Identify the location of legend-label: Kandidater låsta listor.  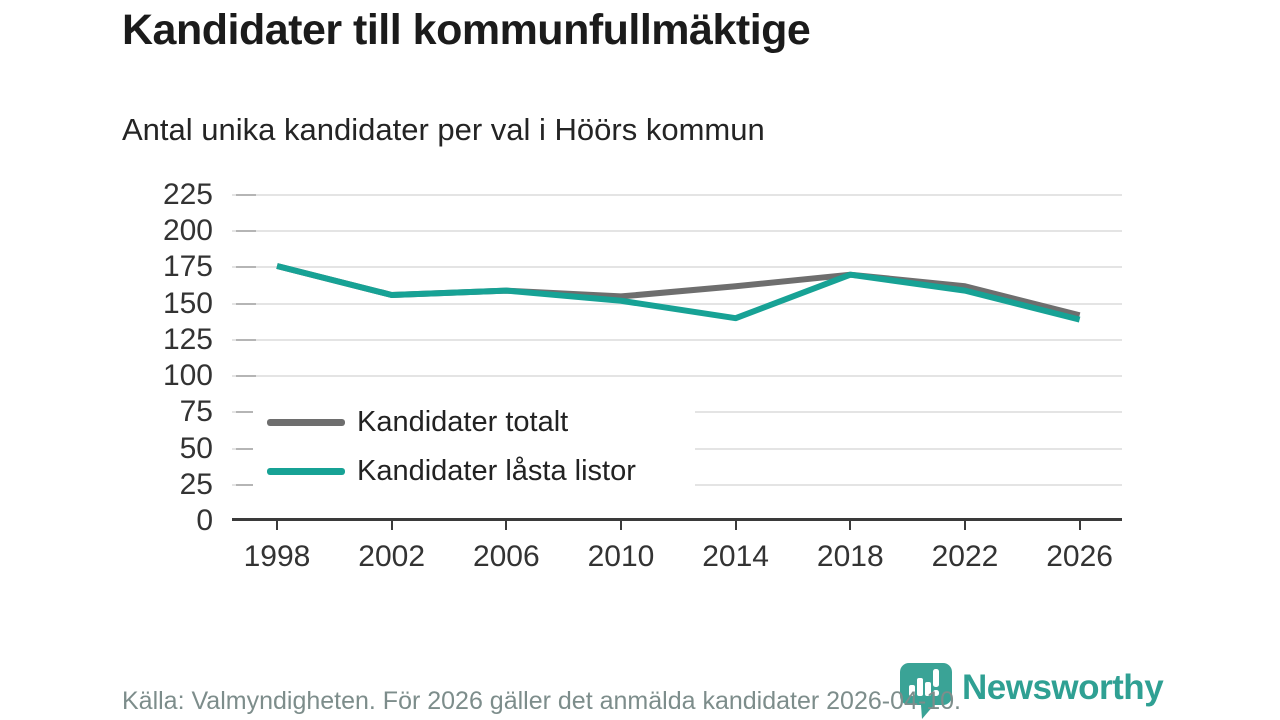
(496, 471).